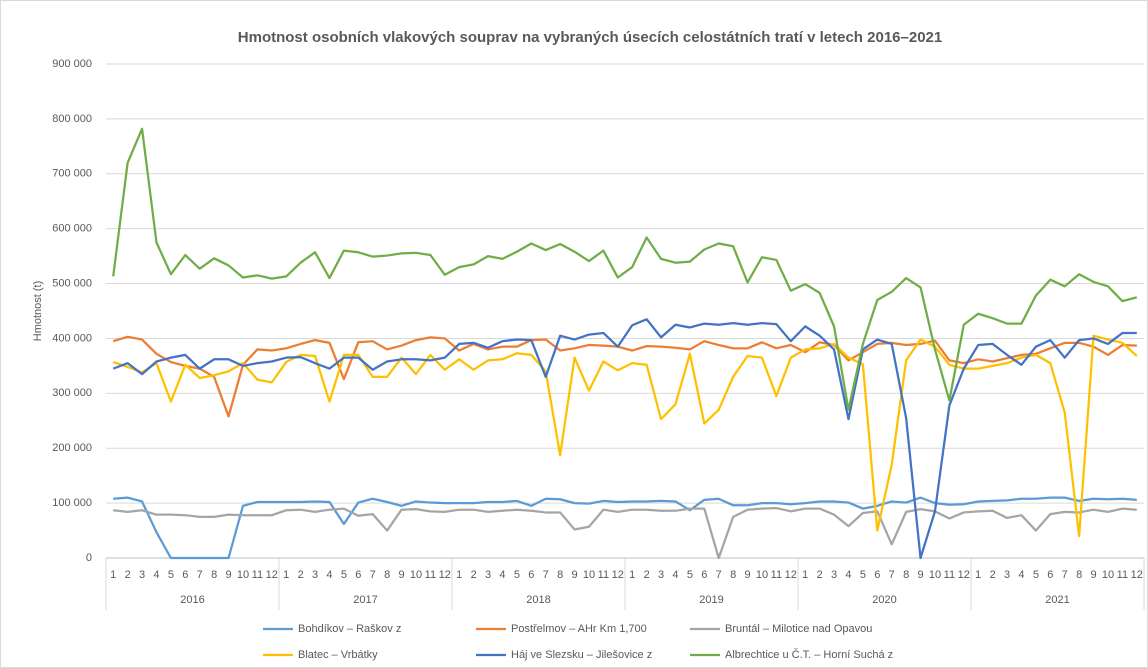 The width and height of the screenshot is (1148, 668). Describe the element at coordinates (38, 311) in the screenshot. I see `y-axis-label: Hmotnost (t)` at that location.